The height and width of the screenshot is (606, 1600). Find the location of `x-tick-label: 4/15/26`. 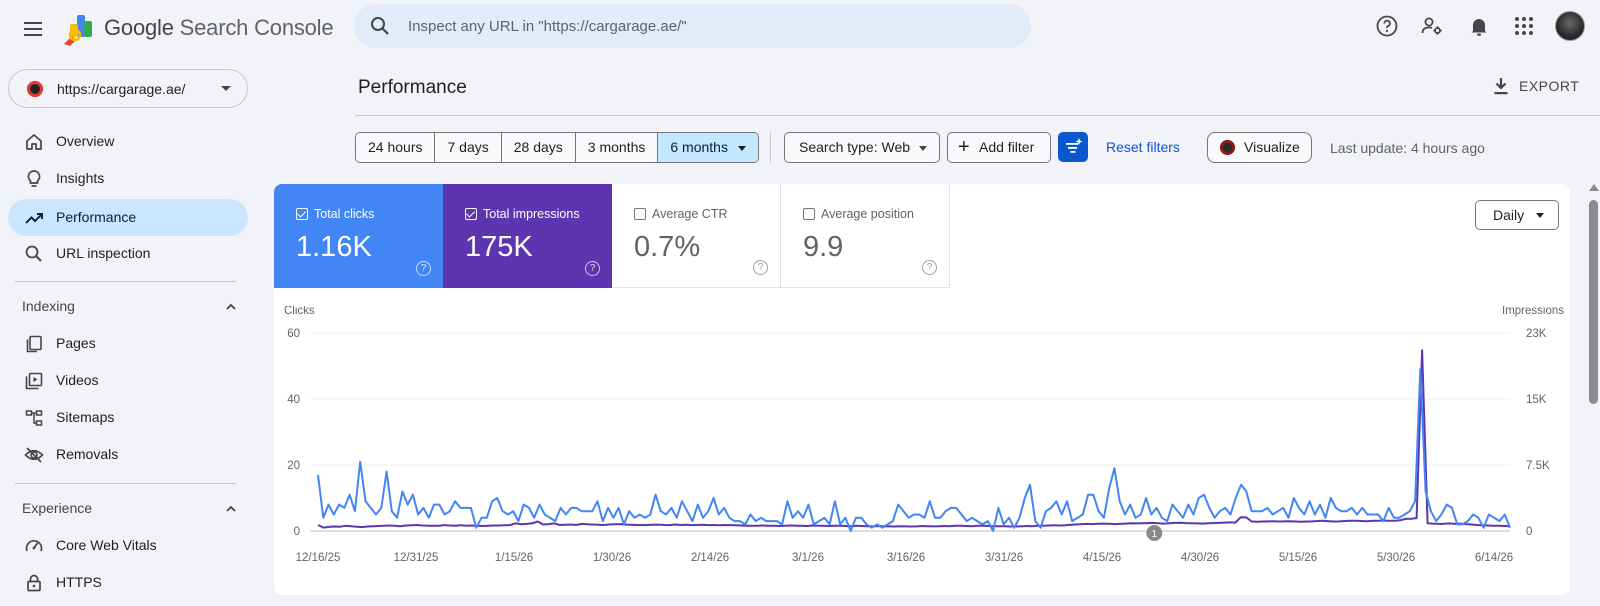

x-tick-label: 4/15/26 is located at coordinates (1102, 558).